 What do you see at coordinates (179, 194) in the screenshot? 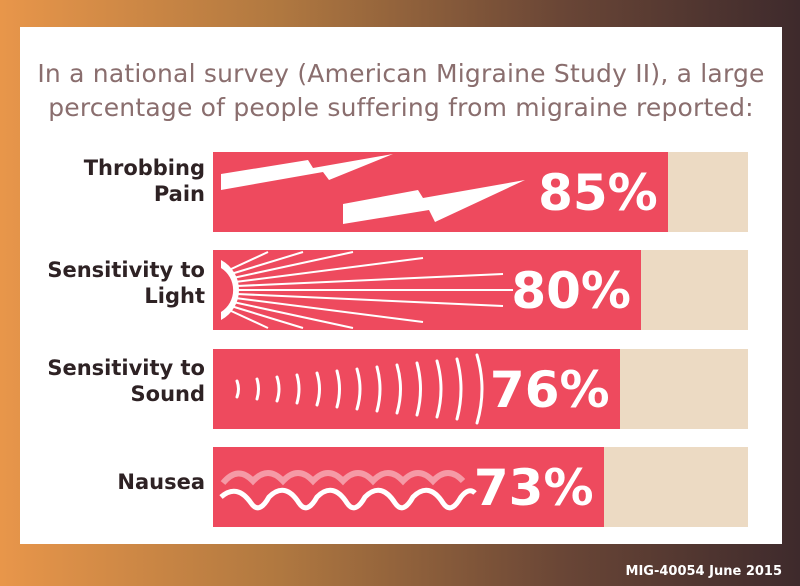
I see `category-label-line: Pain` at bounding box center [179, 194].